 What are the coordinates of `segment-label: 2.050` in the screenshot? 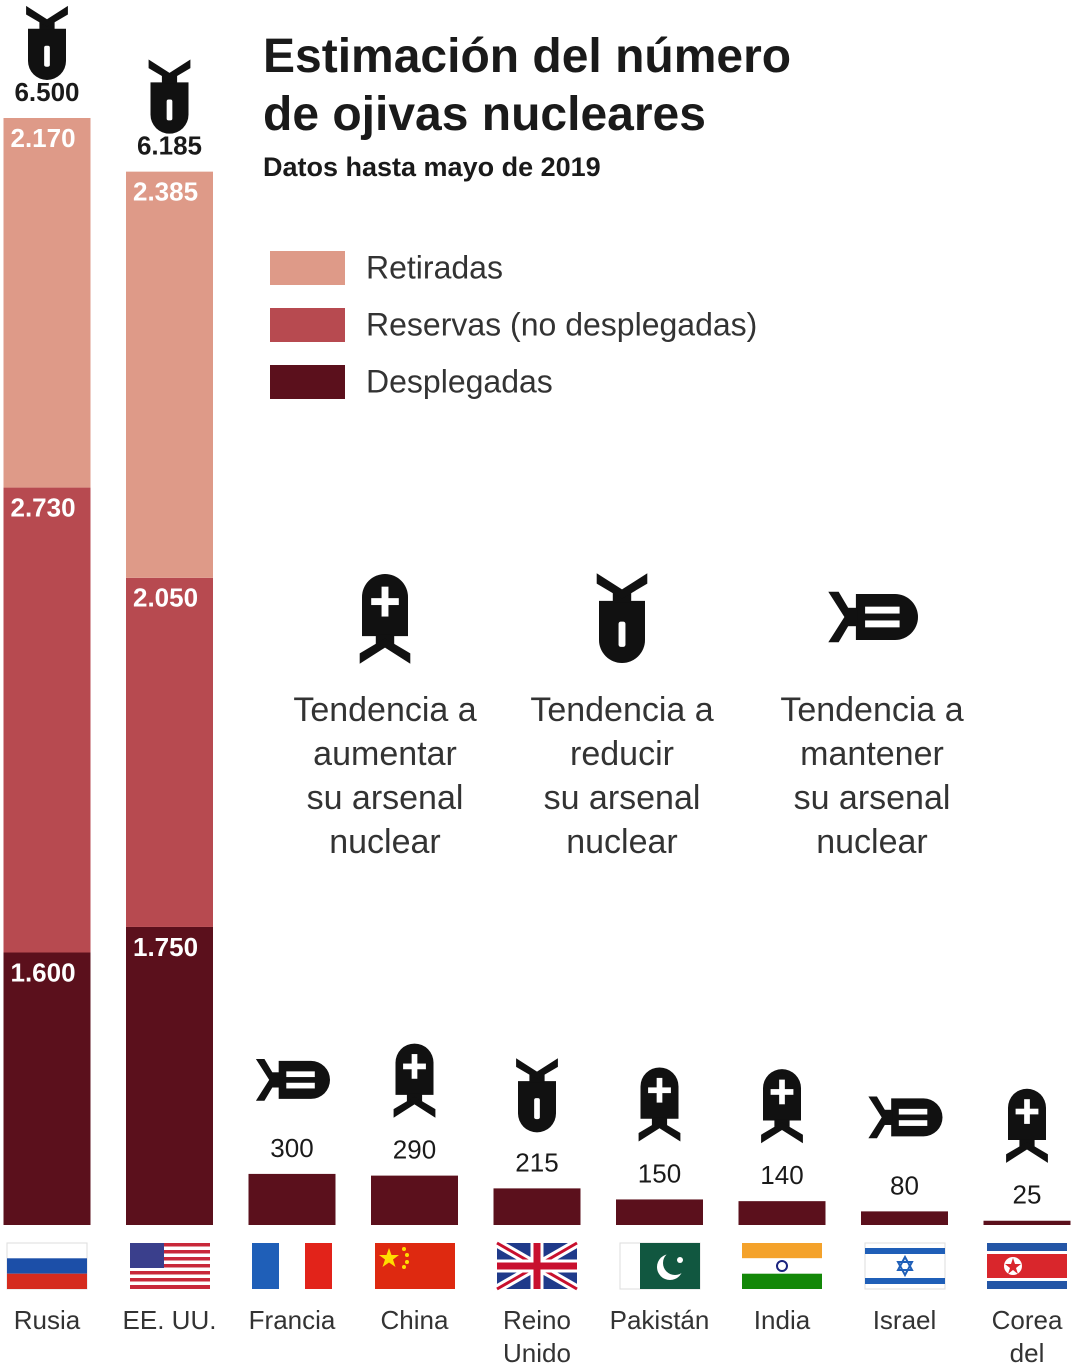 It's located at (165, 598).